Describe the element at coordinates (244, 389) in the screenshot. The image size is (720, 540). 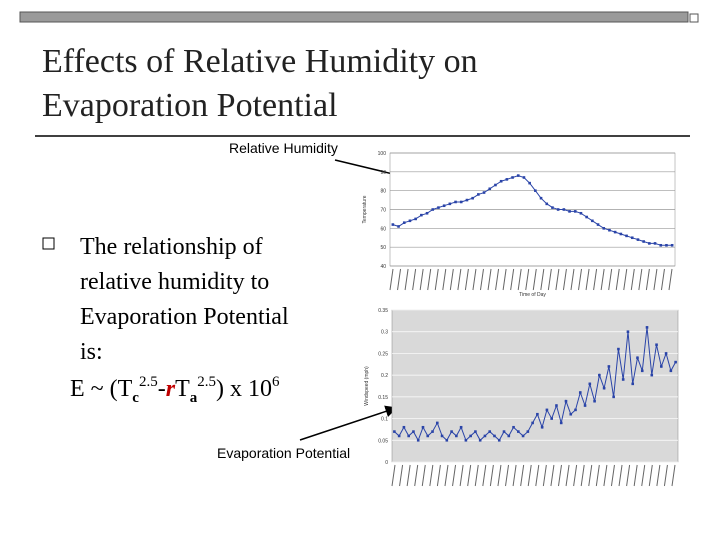
I see `formula-part: ) x 10` at that location.